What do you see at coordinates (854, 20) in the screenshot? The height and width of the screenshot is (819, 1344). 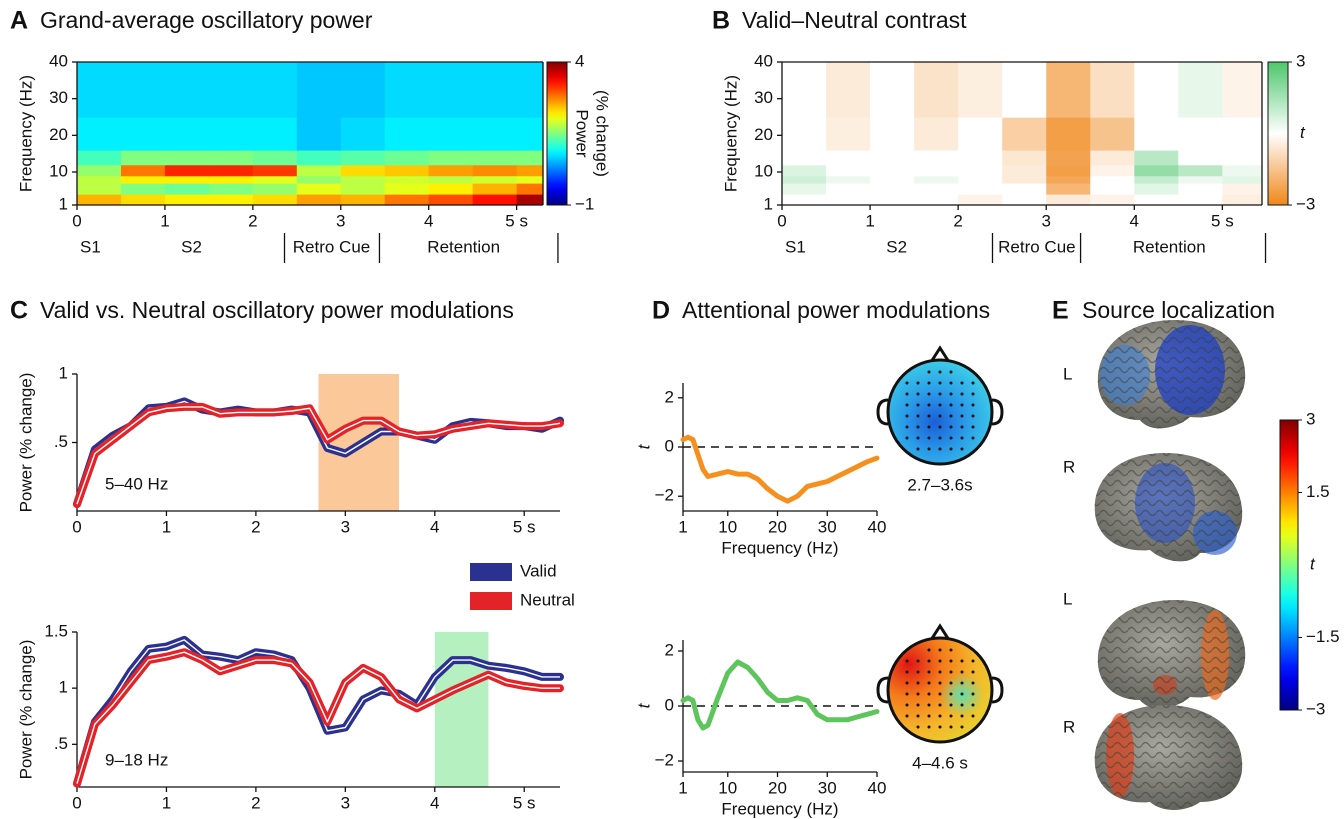 I see `panel-title: Valid–Neutral contrast` at bounding box center [854, 20].